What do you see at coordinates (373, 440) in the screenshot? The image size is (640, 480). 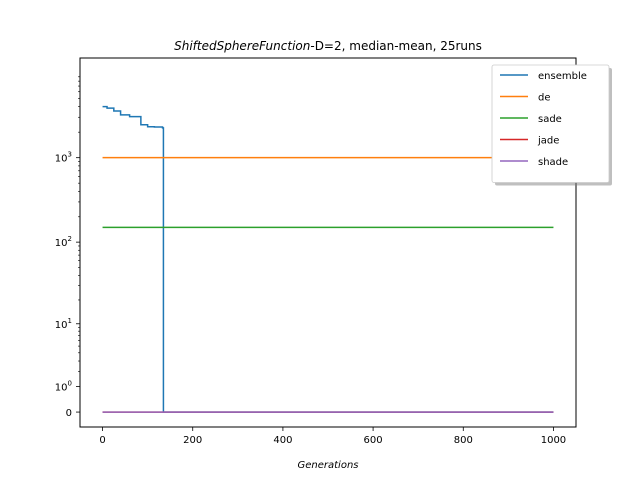 I see `x-tick-label: 600` at bounding box center [373, 440].